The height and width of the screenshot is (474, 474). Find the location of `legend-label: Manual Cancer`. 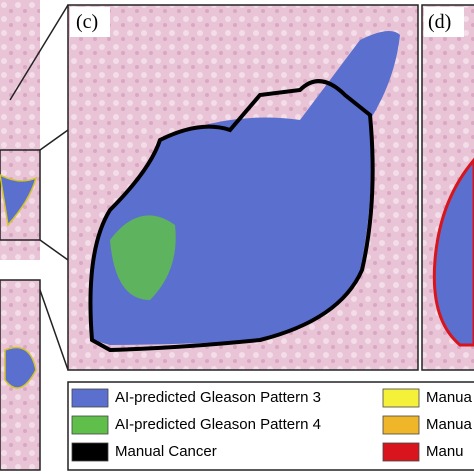

legend-label: Manual Cancer is located at coordinates (166, 451).